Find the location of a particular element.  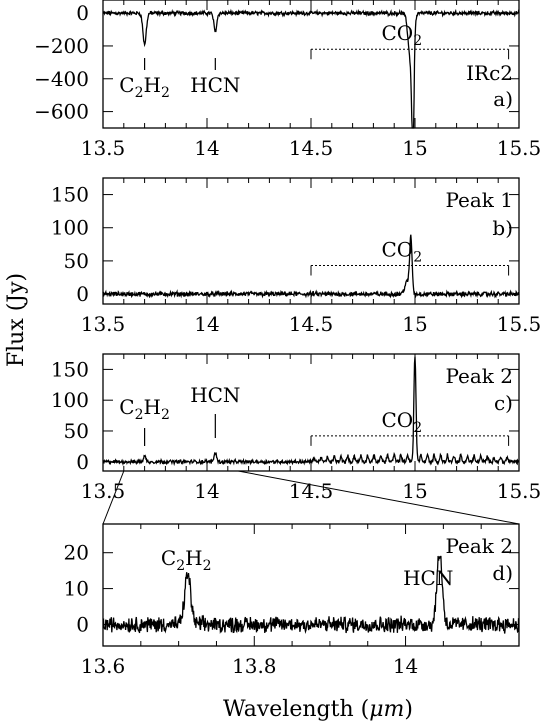

panel-b-xtick-label: 15 is located at coordinates (414, 324).